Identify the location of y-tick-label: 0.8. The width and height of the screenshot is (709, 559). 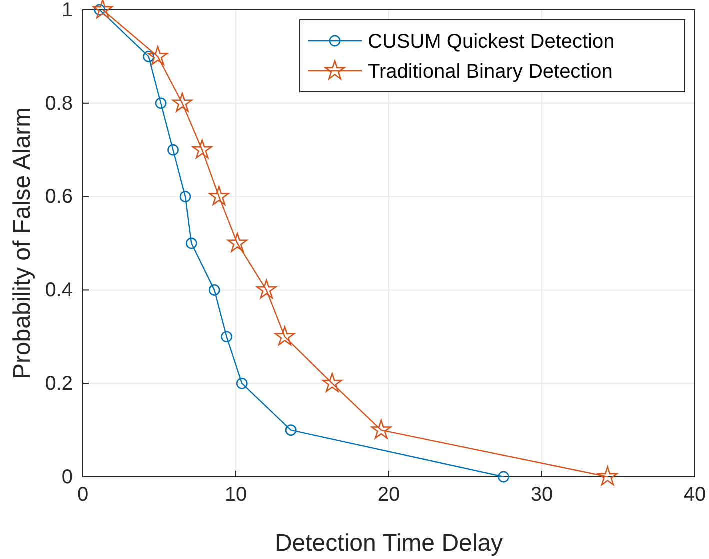
(59, 103).